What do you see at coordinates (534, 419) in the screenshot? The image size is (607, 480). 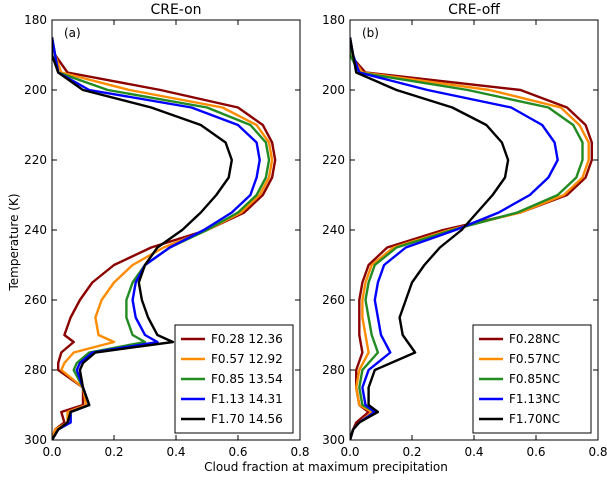 I see `panel1-legend-label-4: F1.70NC` at bounding box center [534, 419].